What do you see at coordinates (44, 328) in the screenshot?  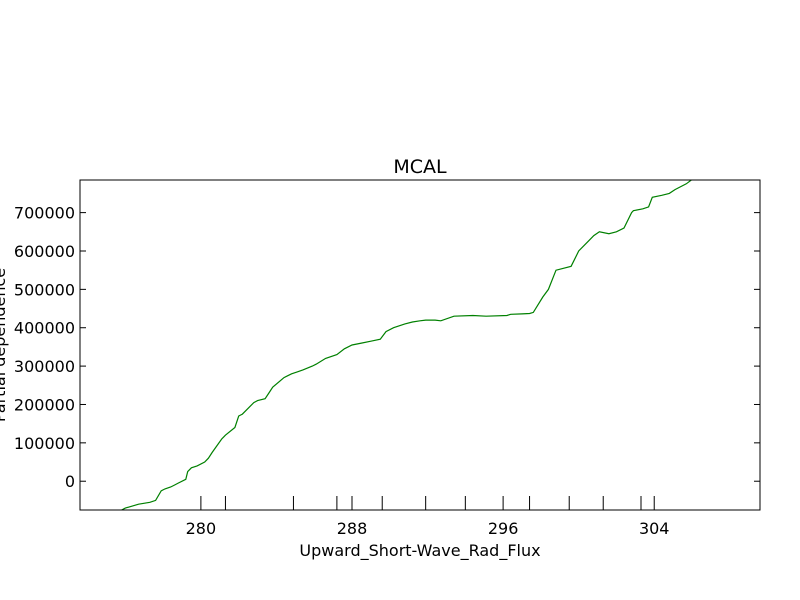 I see `y-tick-label: 400000` at bounding box center [44, 328].